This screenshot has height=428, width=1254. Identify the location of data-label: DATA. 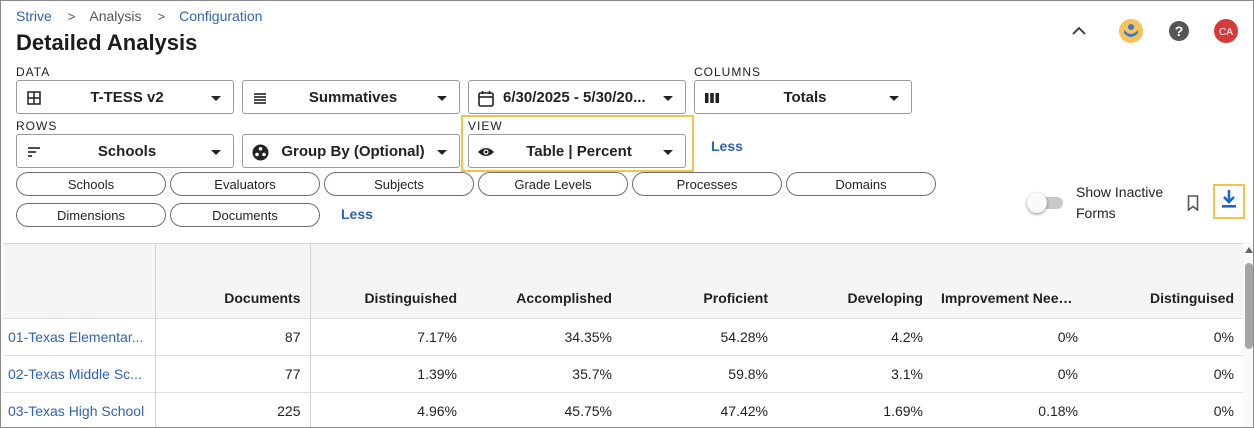
(33, 72).